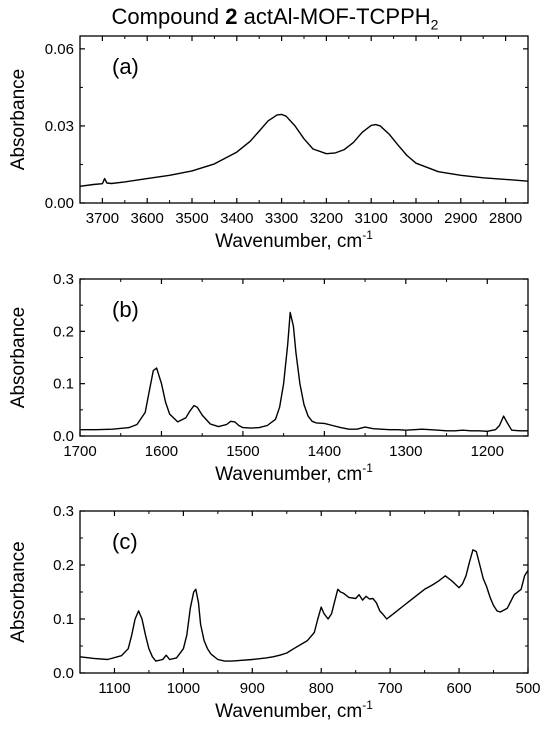 Image resolution: width=550 pixels, height=739 pixels. Describe the element at coordinates (326, 218) in the screenshot. I see `x-tick-label: 3200` at that location.